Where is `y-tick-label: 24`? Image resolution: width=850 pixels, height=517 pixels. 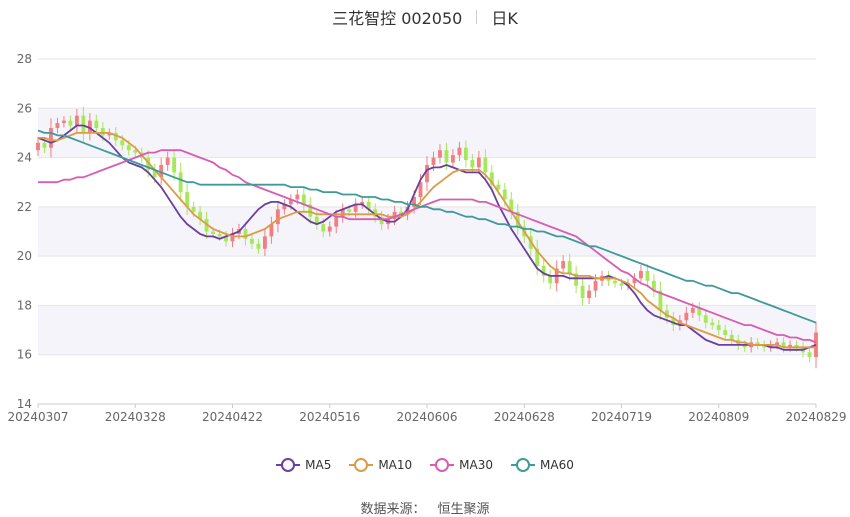 y-tick-label: 24 is located at coordinates (24, 158).